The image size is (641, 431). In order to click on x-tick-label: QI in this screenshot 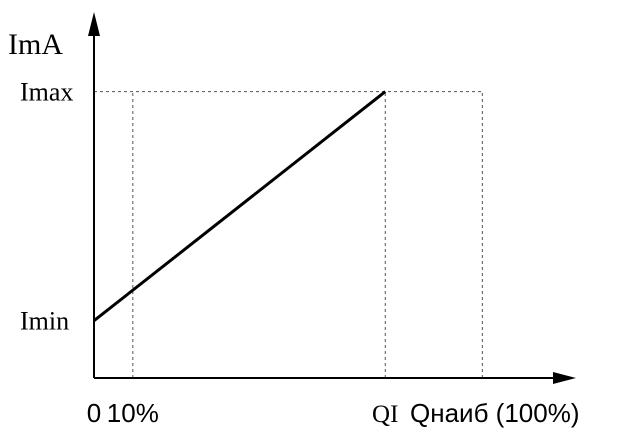, I will do `click(385, 414)`.